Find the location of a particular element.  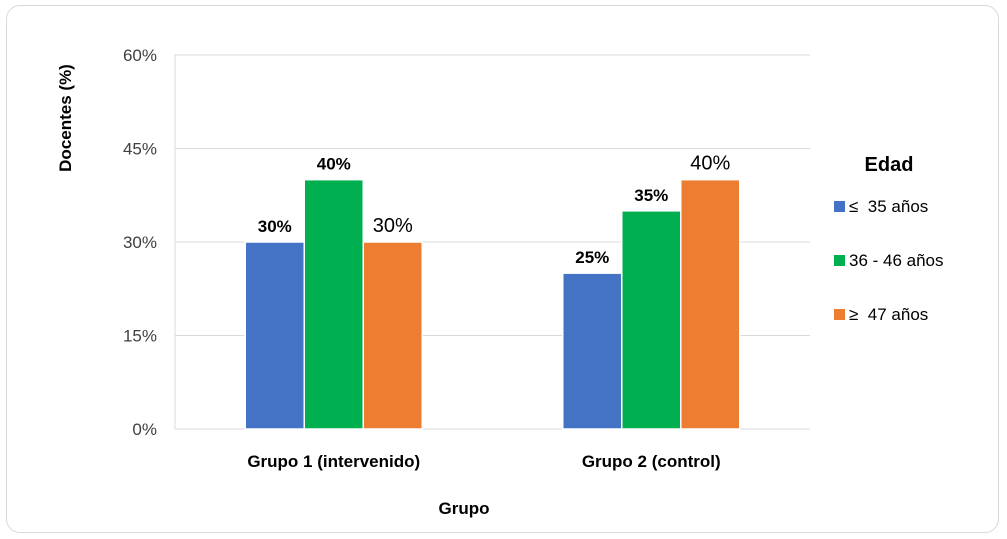

bar-data-labels: 30% 40% 30% 25% 35% 40% is located at coordinates (494, 210).